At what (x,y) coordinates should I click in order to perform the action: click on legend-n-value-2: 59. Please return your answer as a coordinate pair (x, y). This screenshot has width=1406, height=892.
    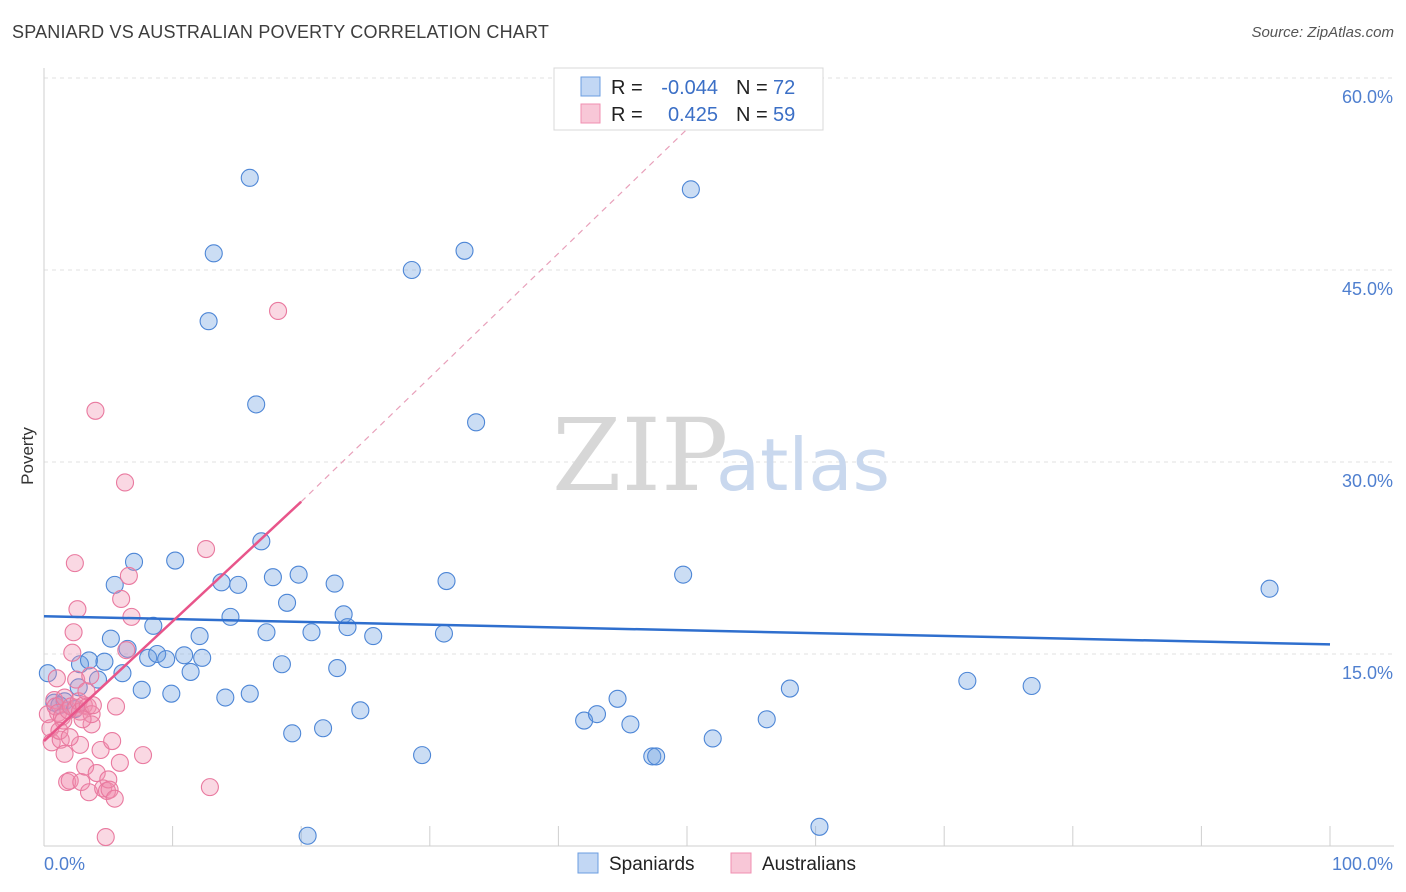
    Looking at the image, I should click on (784, 115).